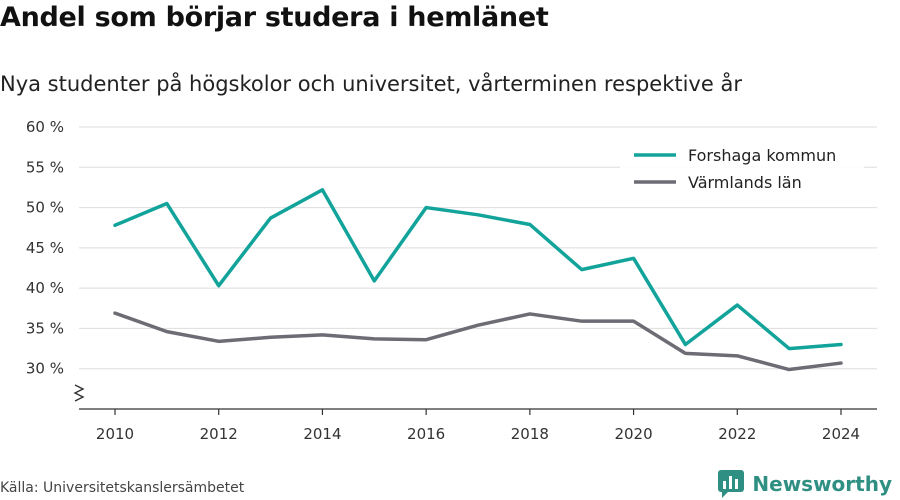 This screenshot has width=900, height=500. What do you see at coordinates (122, 488) in the screenshot?
I see `source-note: Källa: Universitetskanslersämbetet` at bounding box center [122, 488].